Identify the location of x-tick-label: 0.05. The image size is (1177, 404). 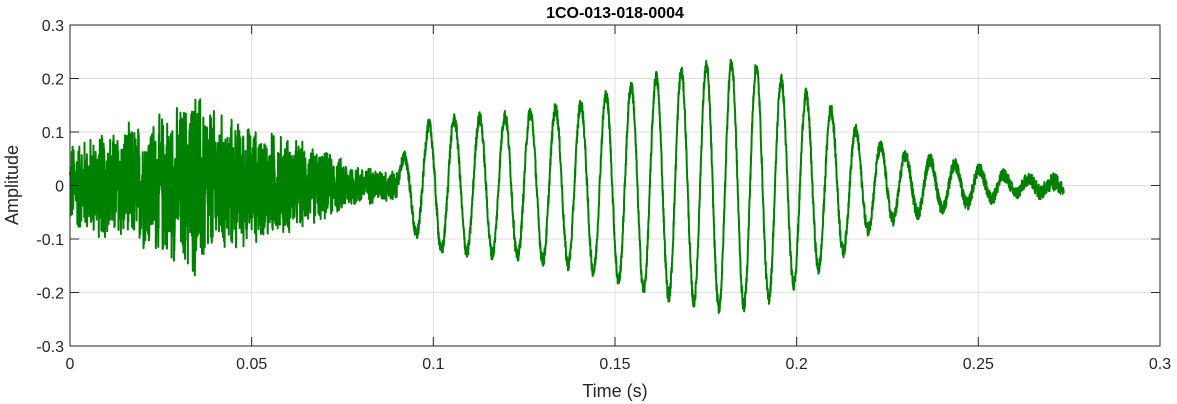
(251, 364).